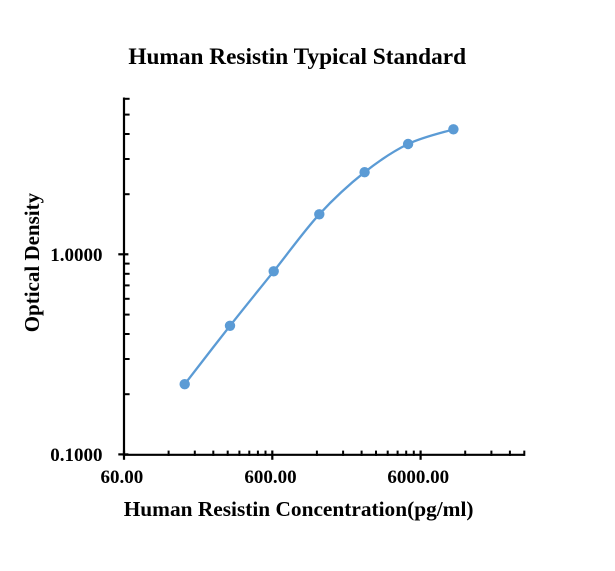  What do you see at coordinates (297, 57) in the screenshot?
I see `svg-text:Human Resistin Typical Standar: Human Resistin Typical Standard` at bounding box center [297, 57].